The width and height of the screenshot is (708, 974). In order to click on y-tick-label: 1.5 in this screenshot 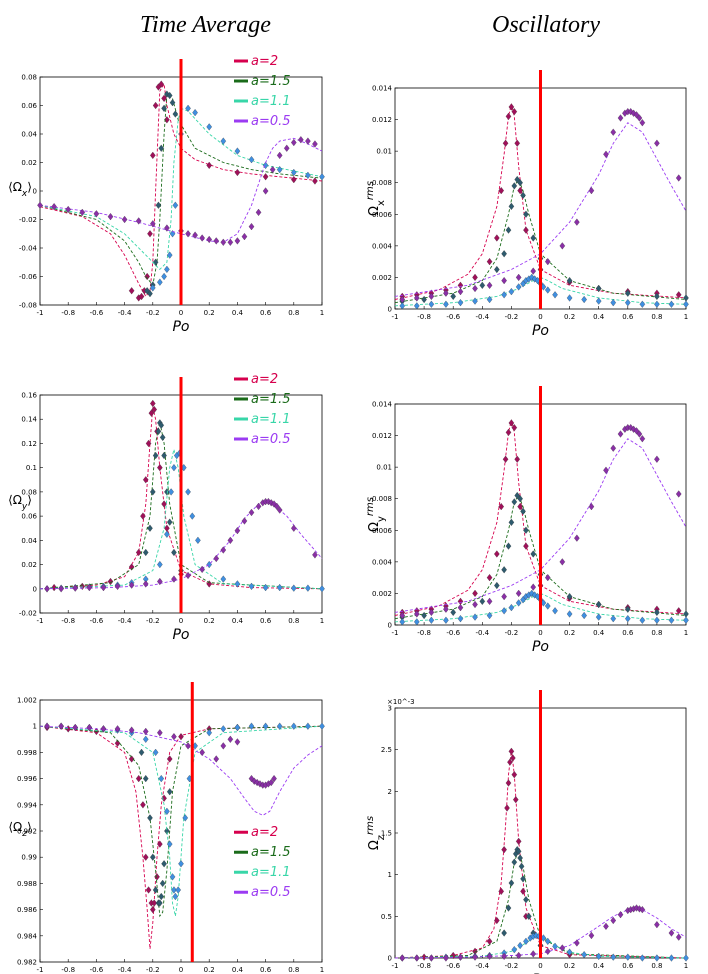, I will do `click(386, 834)`.